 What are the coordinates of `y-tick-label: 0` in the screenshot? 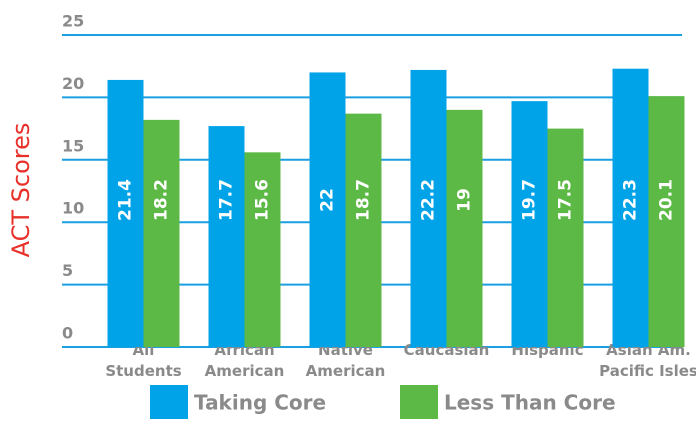 It's located at (67, 333).